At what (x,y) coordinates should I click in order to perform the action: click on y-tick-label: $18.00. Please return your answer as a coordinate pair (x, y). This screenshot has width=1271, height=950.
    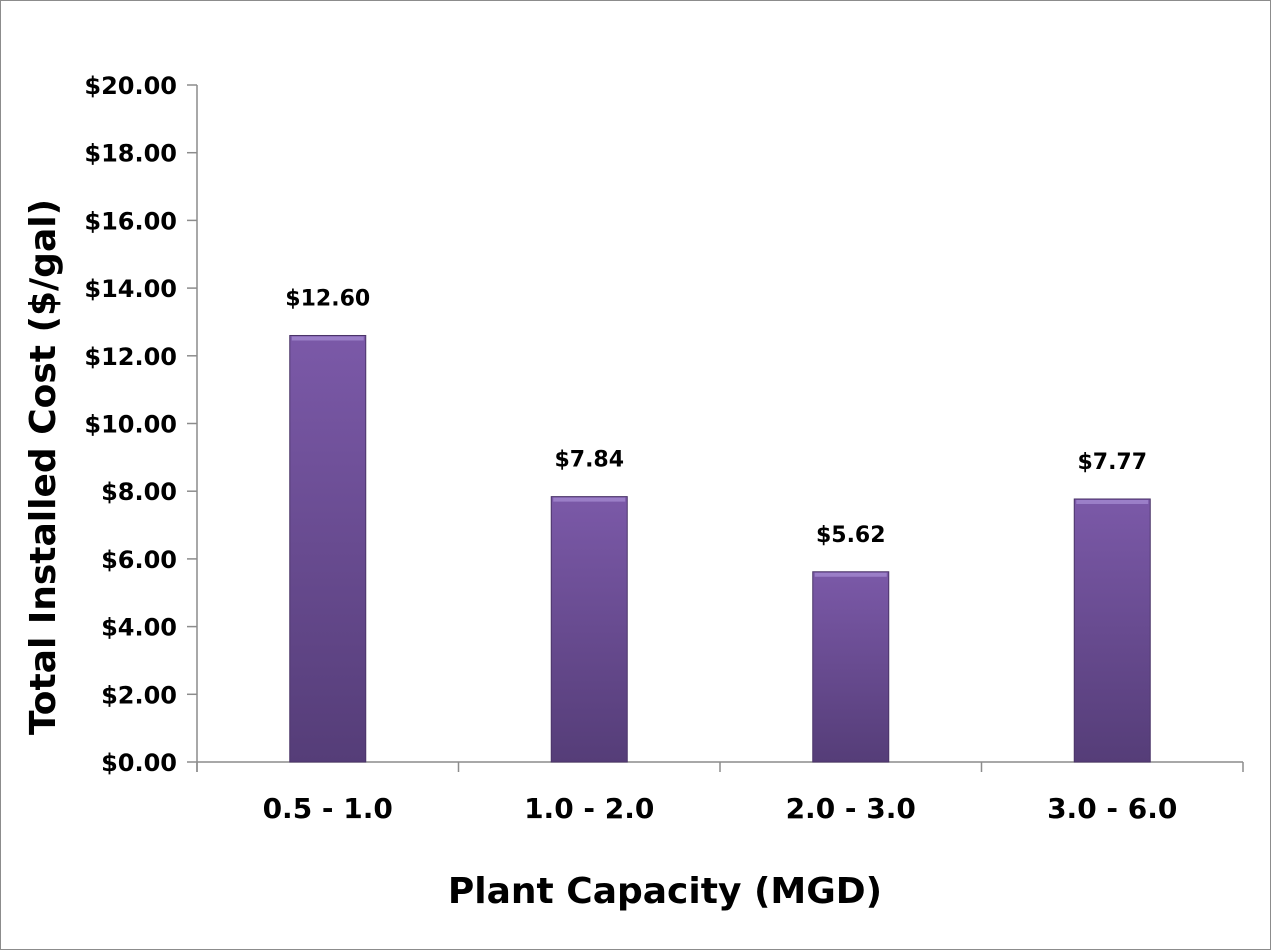
    Looking at the image, I should click on (130, 154).